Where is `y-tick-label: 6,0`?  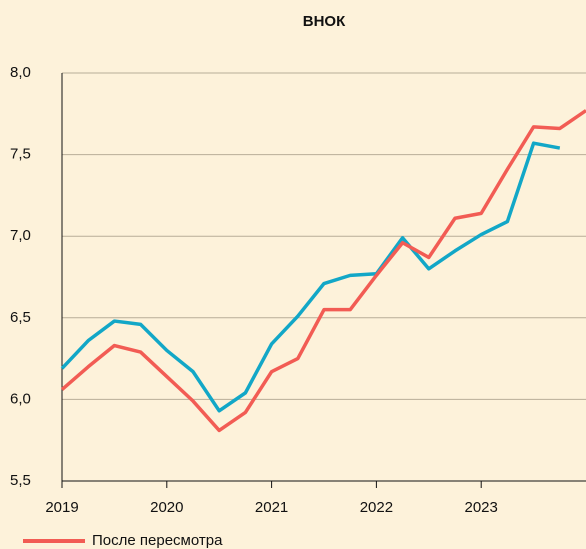 y-tick-label: 6,0 is located at coordinates (20, 398).